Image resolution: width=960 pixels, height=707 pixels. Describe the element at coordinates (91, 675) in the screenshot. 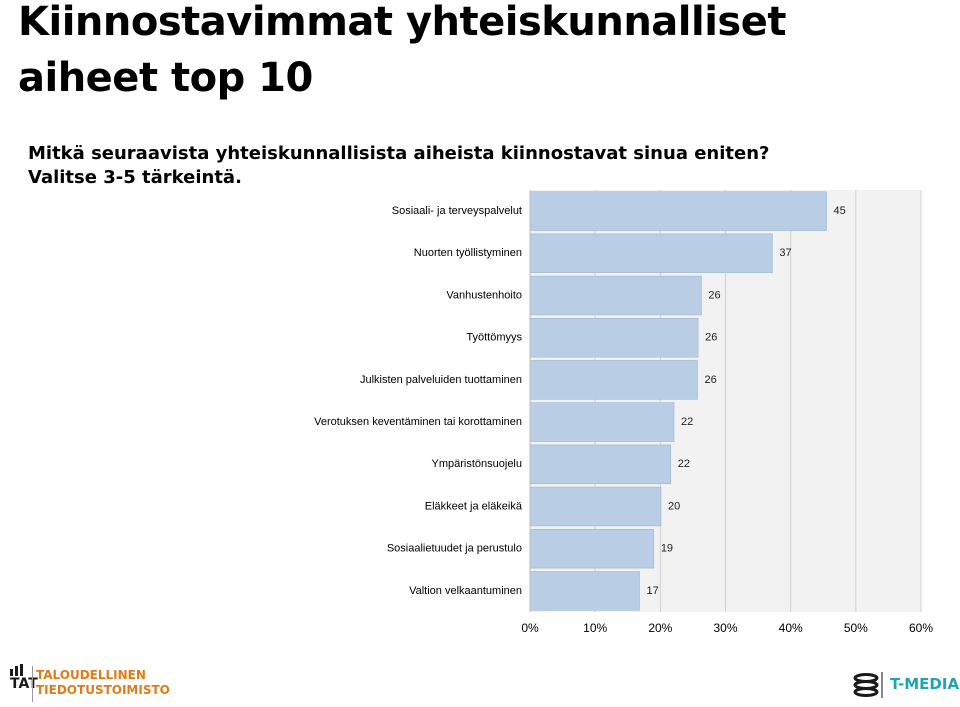

I see `tat-logo-line-1: TALOUDELLINEN` at that location.